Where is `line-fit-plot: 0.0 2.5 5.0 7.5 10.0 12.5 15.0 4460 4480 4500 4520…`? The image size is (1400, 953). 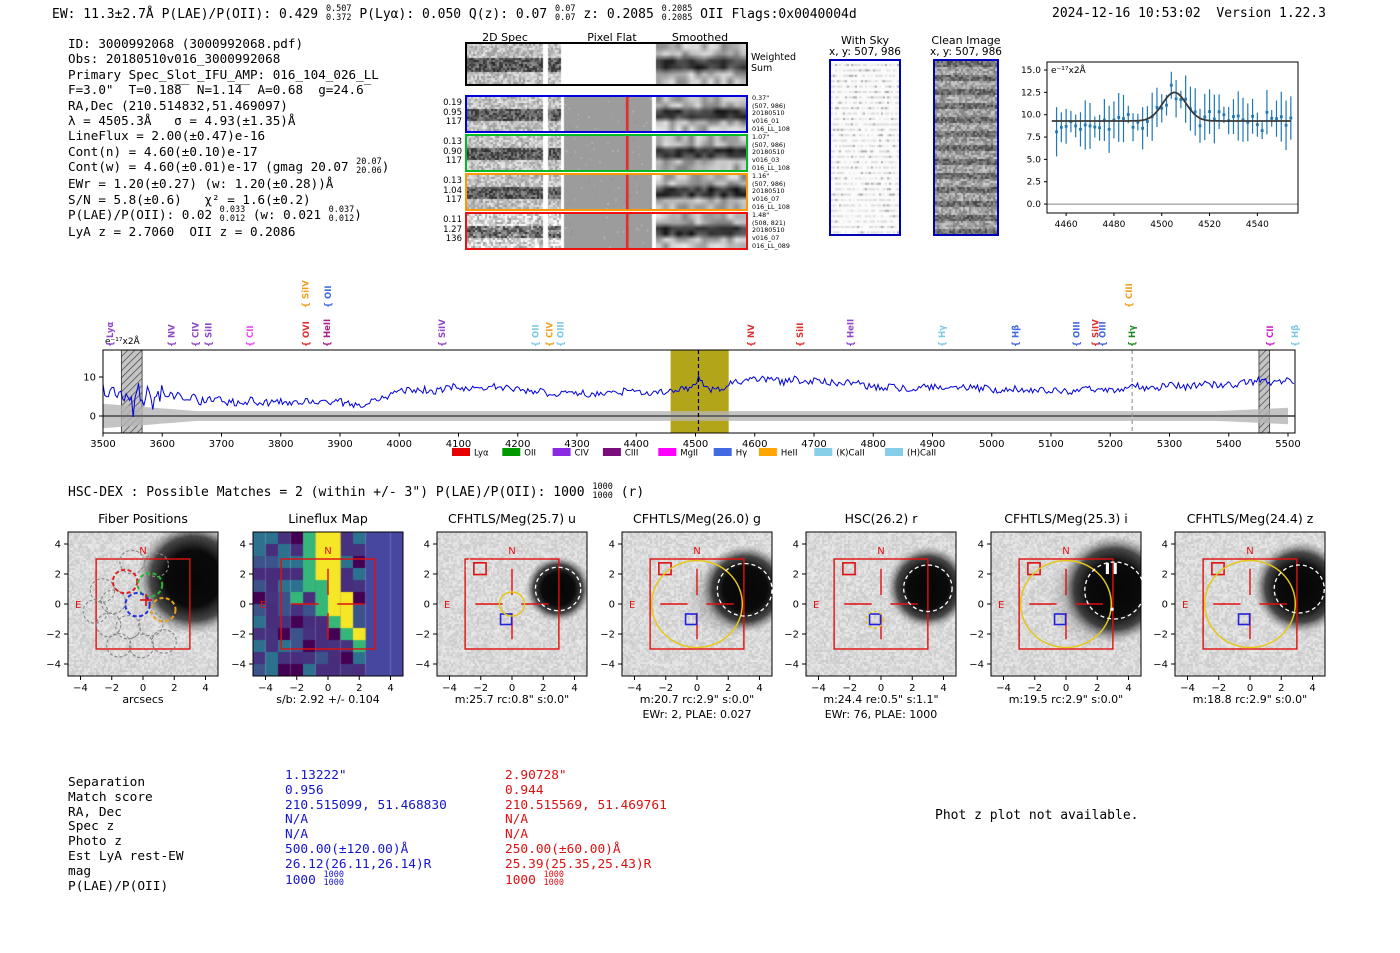 line-fit-plot: 0.0 2.5 5.0 7.5 10.0 12.5 15.0 4460 4480 4500 4520… is located at coordinates (1160, 145).